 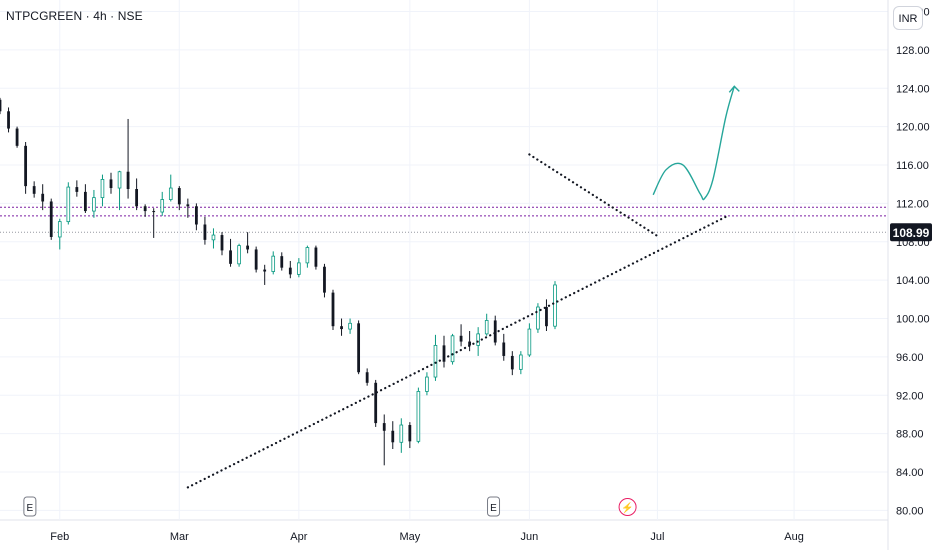 I want to click on x-tick-label: Mar, so click(x=179, y=537).